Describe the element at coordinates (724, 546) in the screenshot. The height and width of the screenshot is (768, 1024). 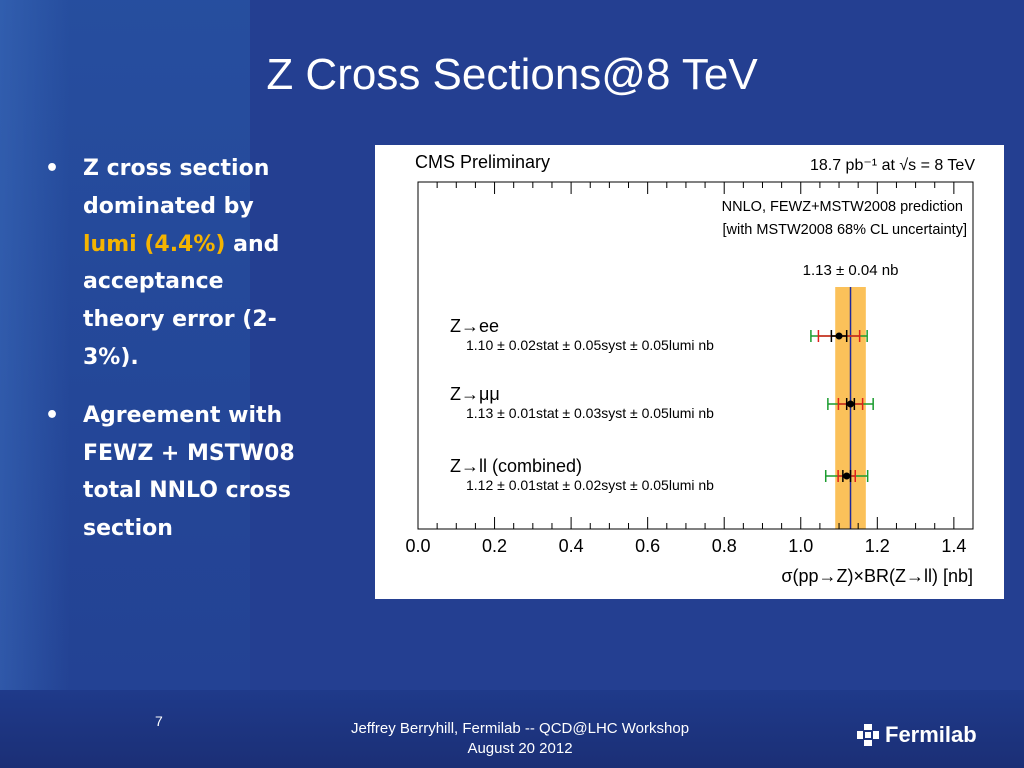
I see `x-tick-label: 0.8` at that location.